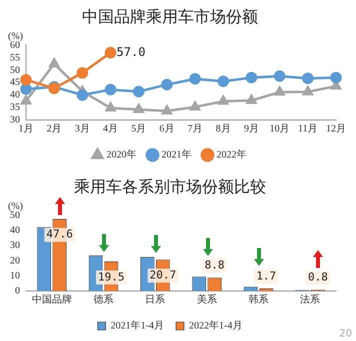  Describe the element at coordinates (280, 129) in the screenshot. I see `x-tick-label: 10月` at that location.